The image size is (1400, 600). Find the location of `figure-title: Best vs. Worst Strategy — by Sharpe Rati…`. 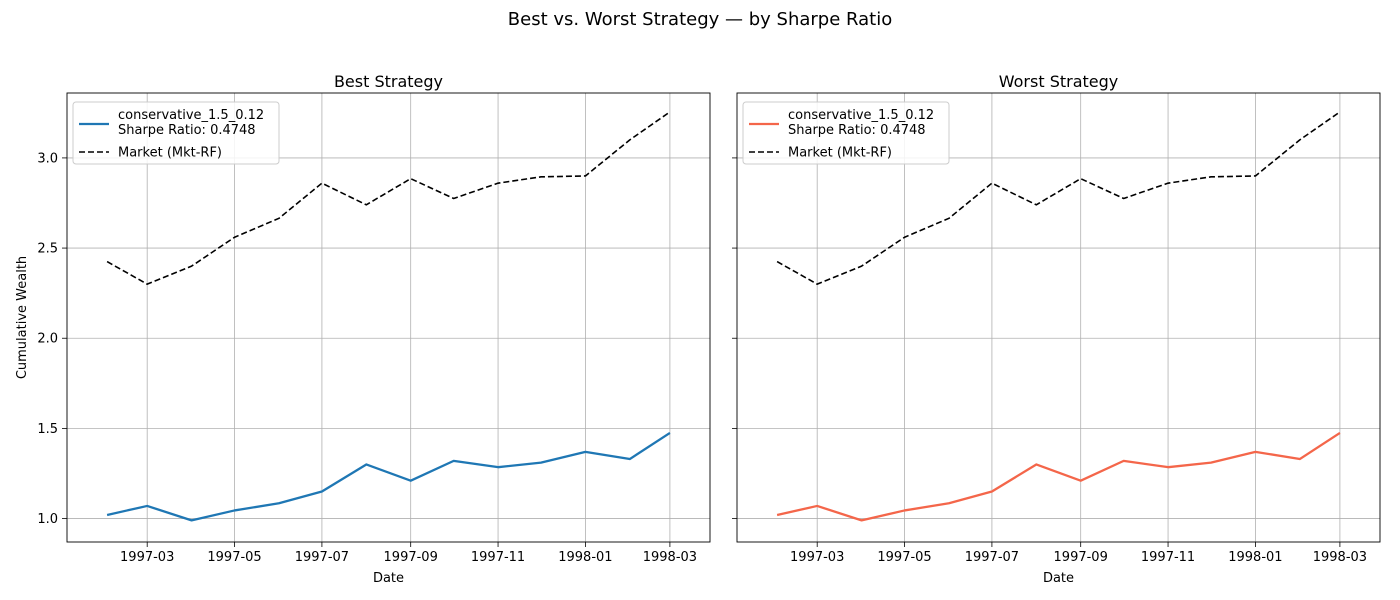

figure-title: Best vs. Worst Strategy — by Sharpe Rati… is located at coordinates (700, 19).